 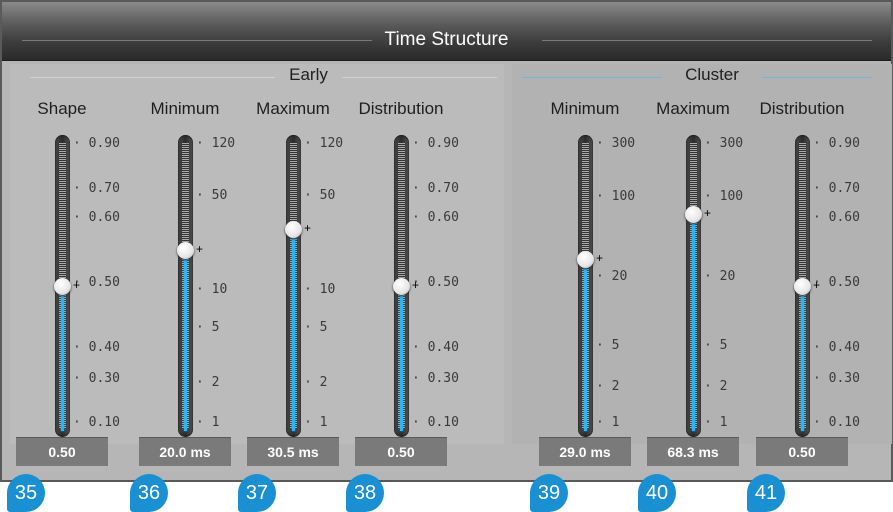 What do you see at coordinates (592, 77) in the screenshot?
I see `cluster-divider-left` at bounding box center [592, 77].